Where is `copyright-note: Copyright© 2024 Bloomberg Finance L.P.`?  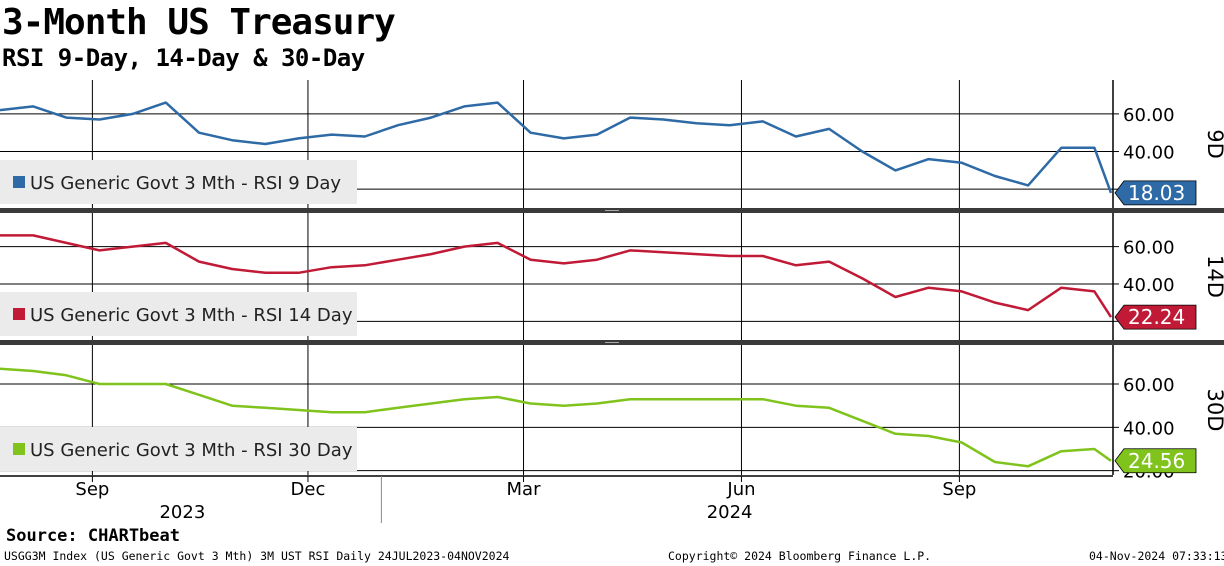 copyright-note: Copyright© 2024 Bloomberg Finance L.P. is located at coordinates (800, 556).